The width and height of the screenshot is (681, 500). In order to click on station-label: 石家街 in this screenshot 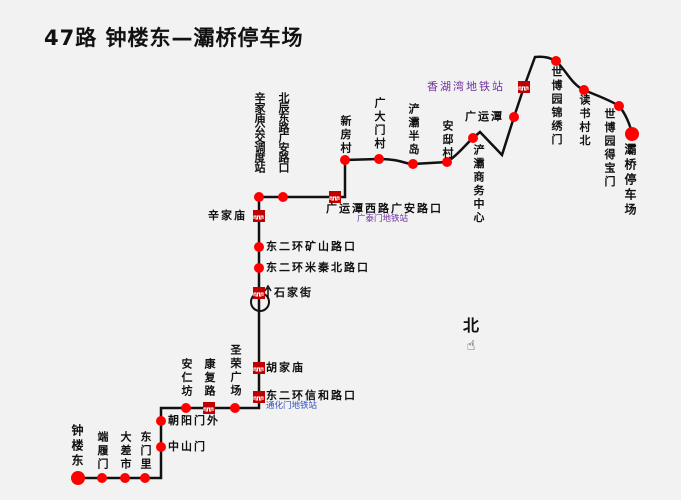, I will do `click(293, 292)`.